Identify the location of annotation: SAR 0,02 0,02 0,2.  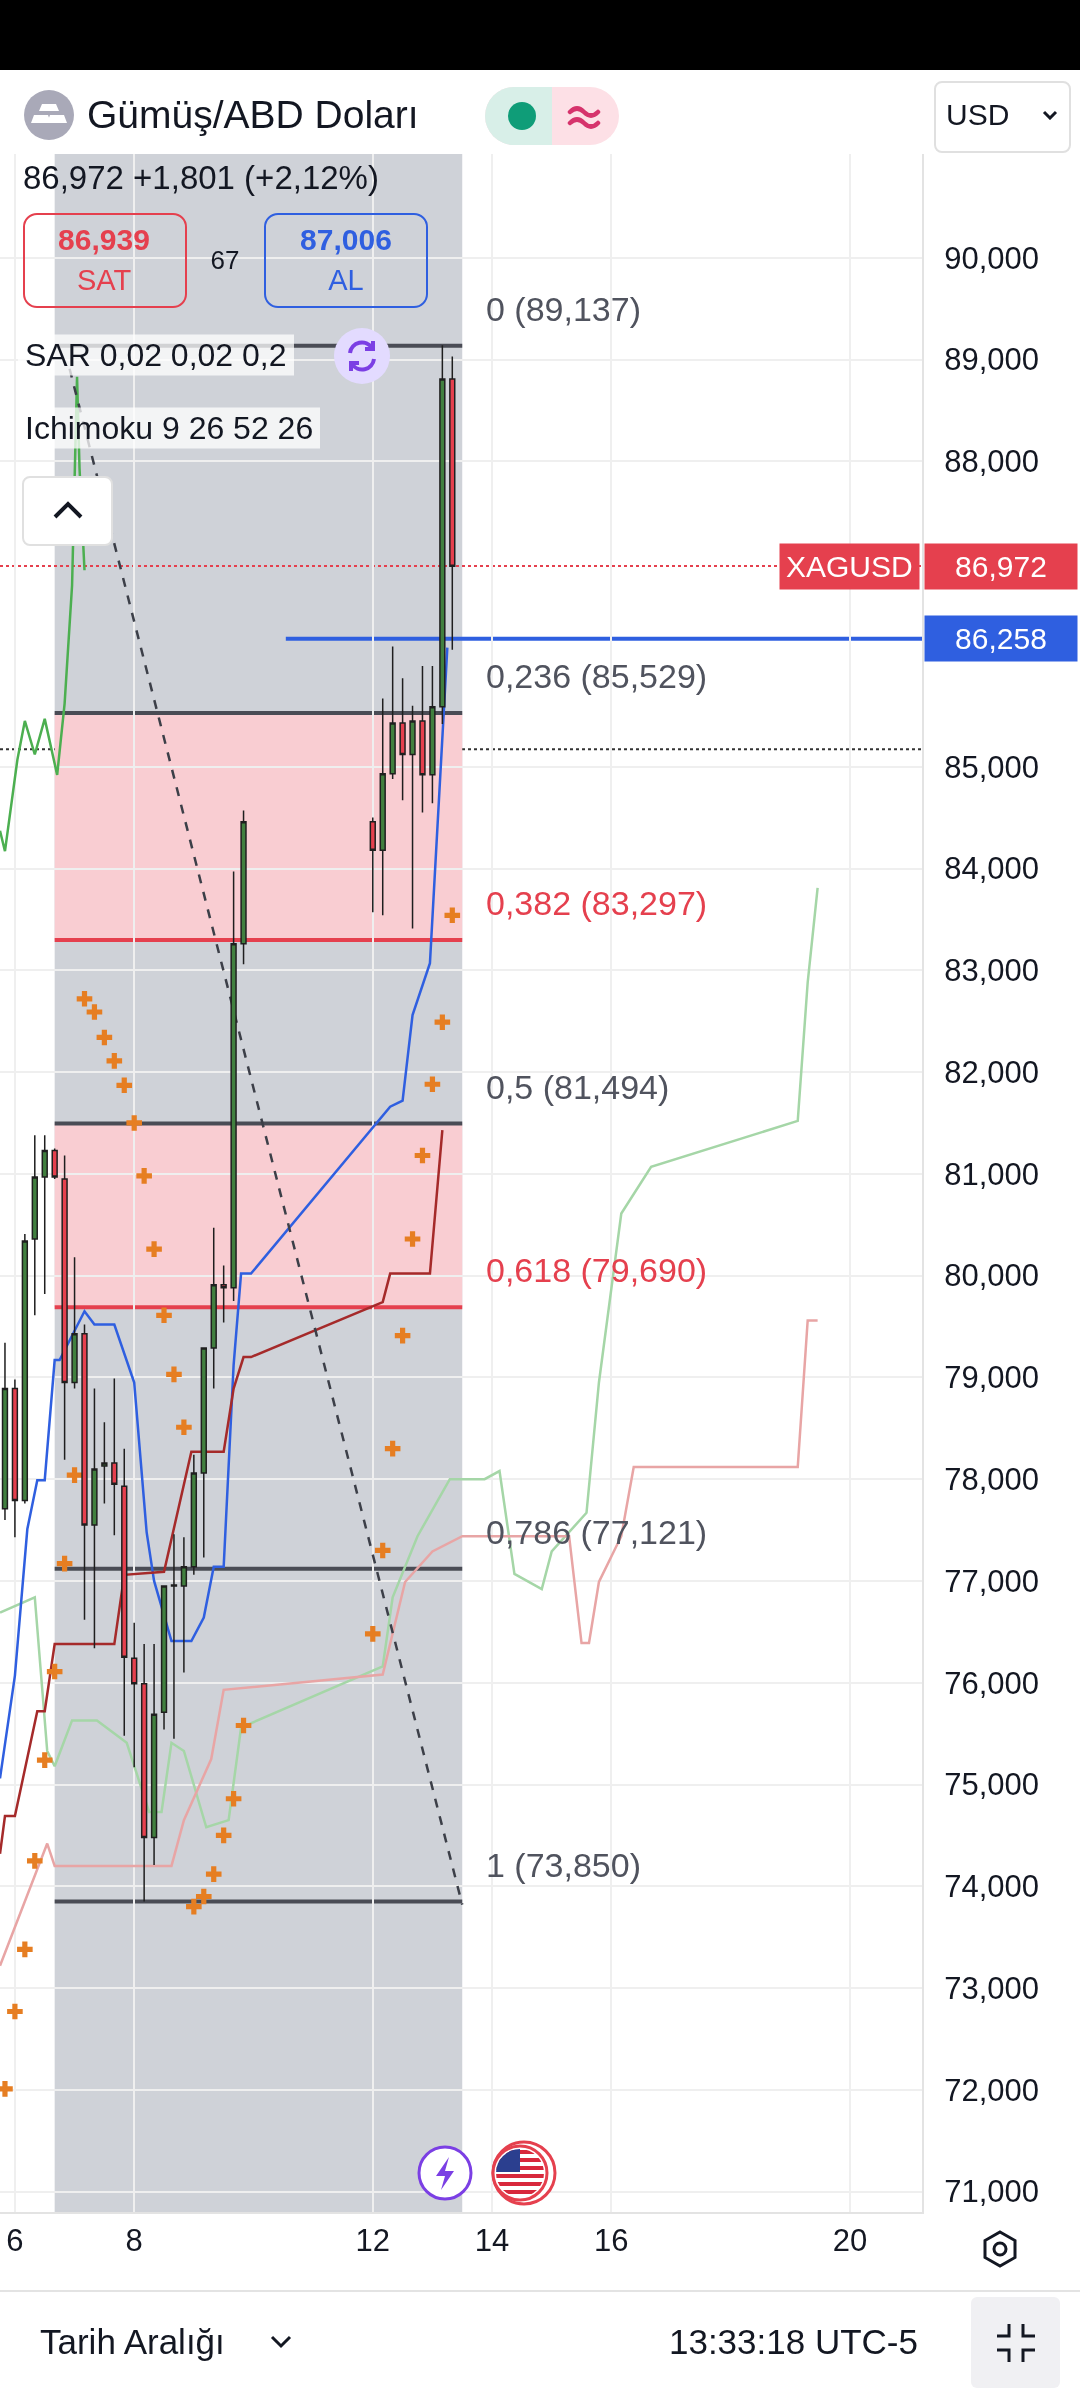
(156, 355).